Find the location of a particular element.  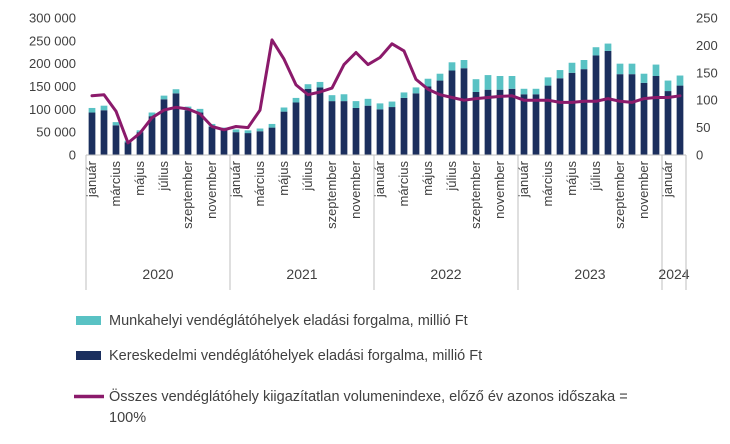

left-tick-label: 0 is located at coordinates (72, 155).